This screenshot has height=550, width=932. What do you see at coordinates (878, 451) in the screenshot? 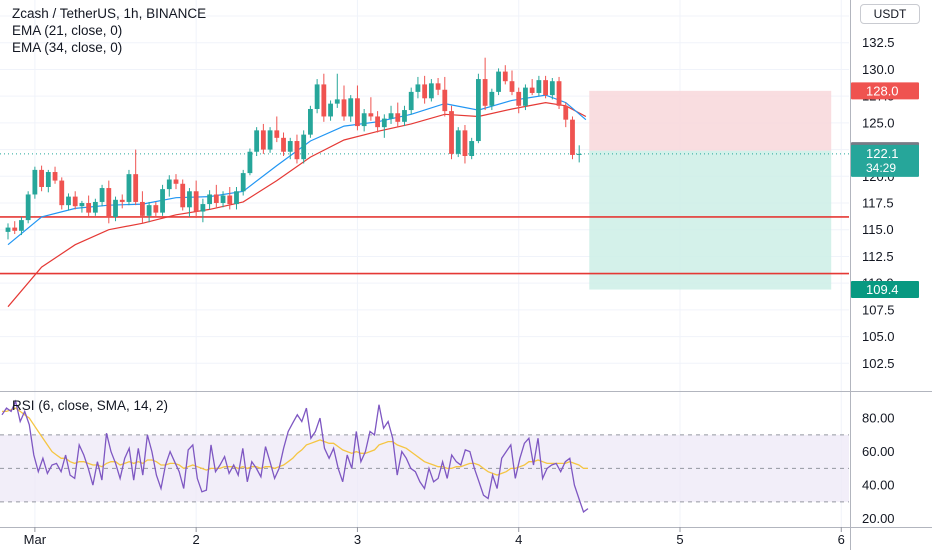
I see `rsi-tick-label: 60.00` at bounding box center [878, 451].